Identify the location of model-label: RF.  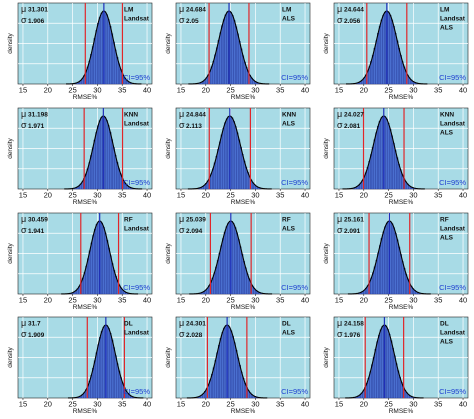
(444, 219).